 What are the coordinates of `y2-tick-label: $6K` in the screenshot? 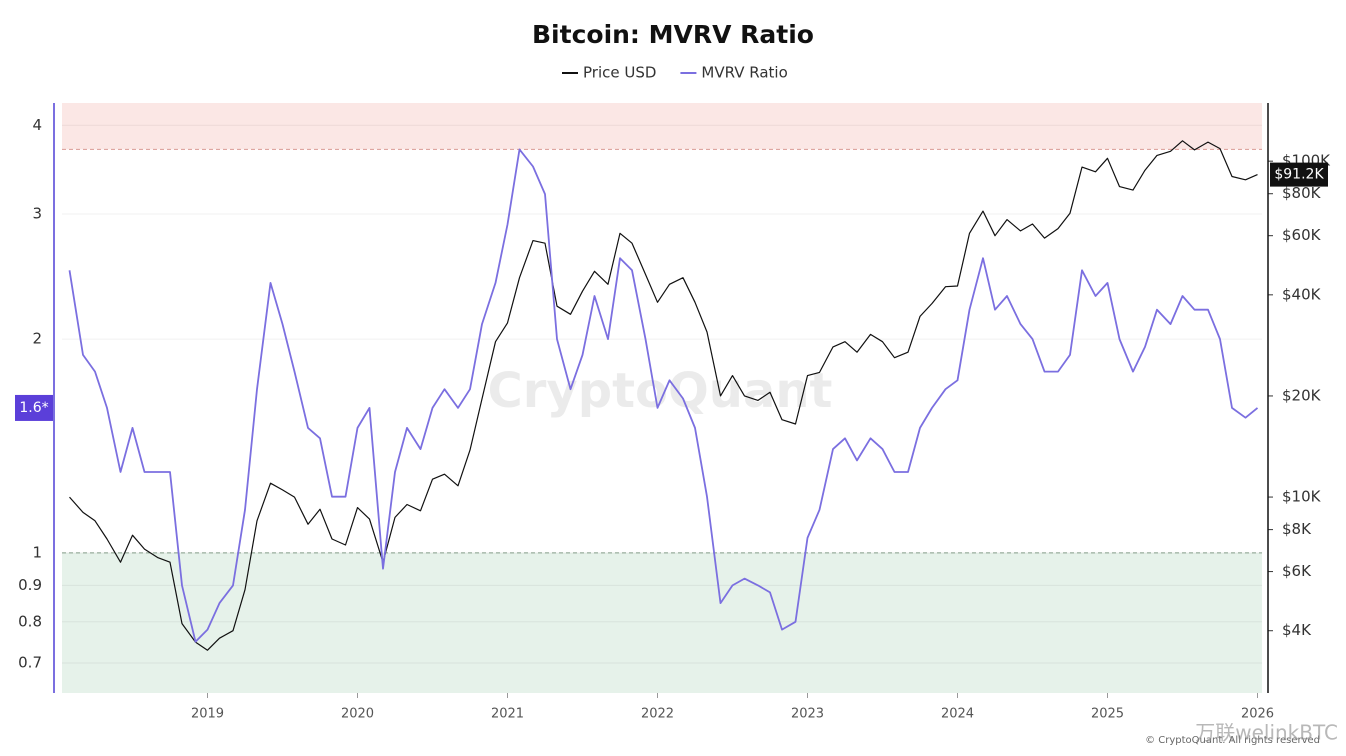 It's located at (1297, 571).